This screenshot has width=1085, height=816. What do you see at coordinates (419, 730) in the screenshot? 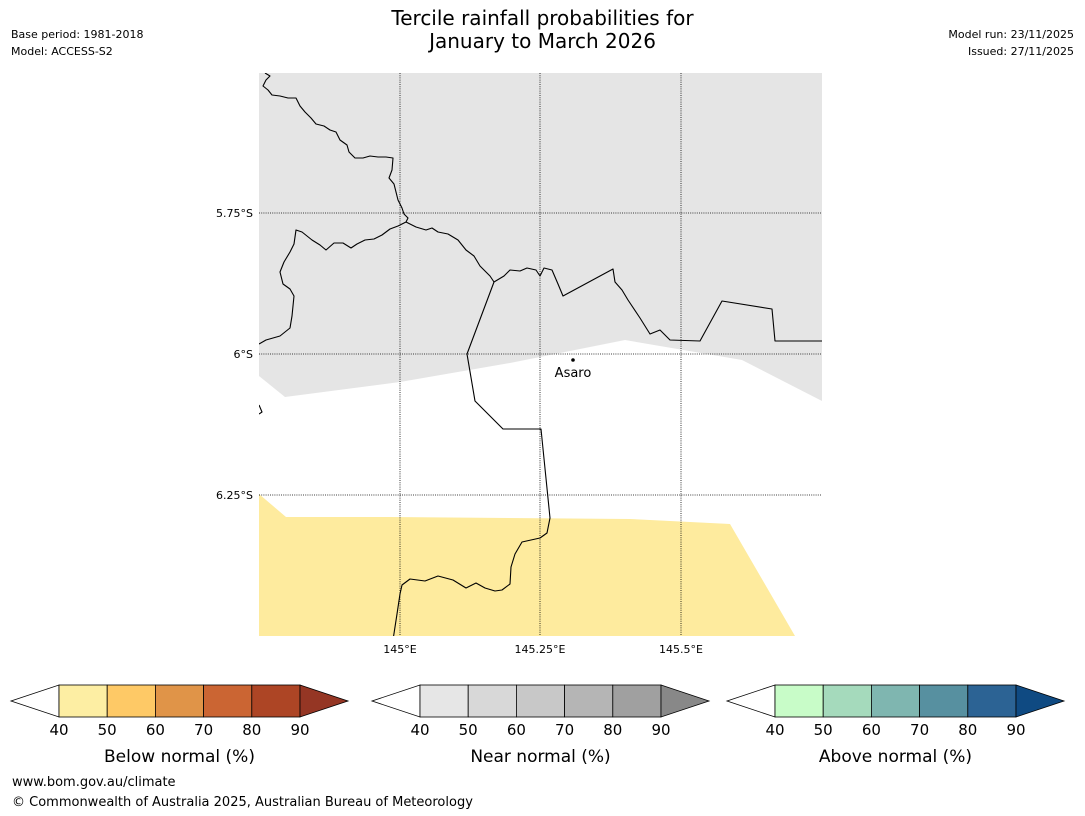
I see `colorbar-near-tick: 40` at bounding box center [419, 730].